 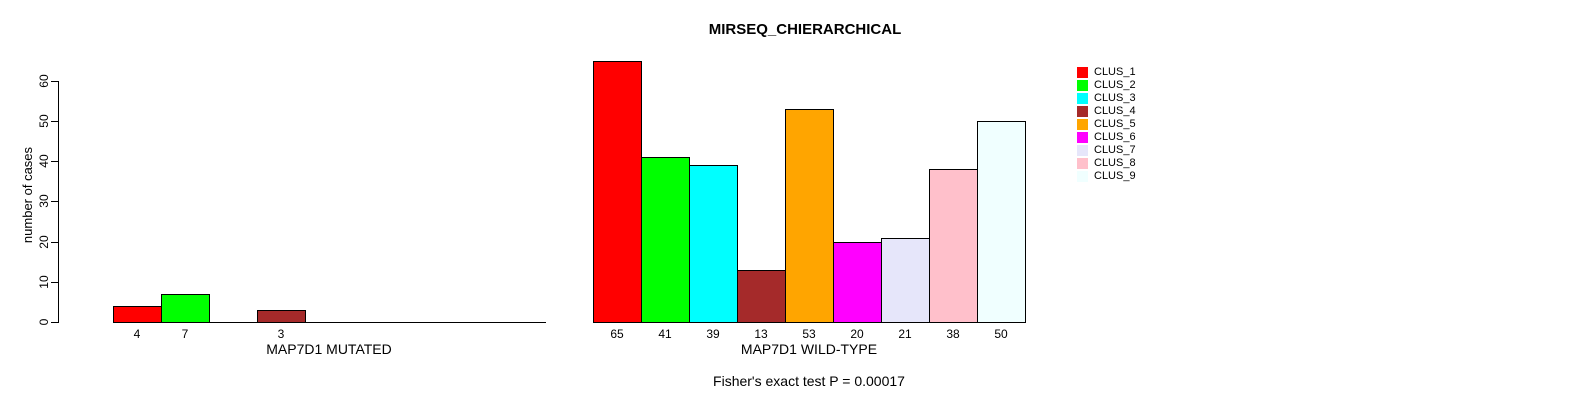 What do you see at coordinates (1115, 176) in the screenshot?
I see `legend-label: CLUS_9` at bounding box center [1115, 176].